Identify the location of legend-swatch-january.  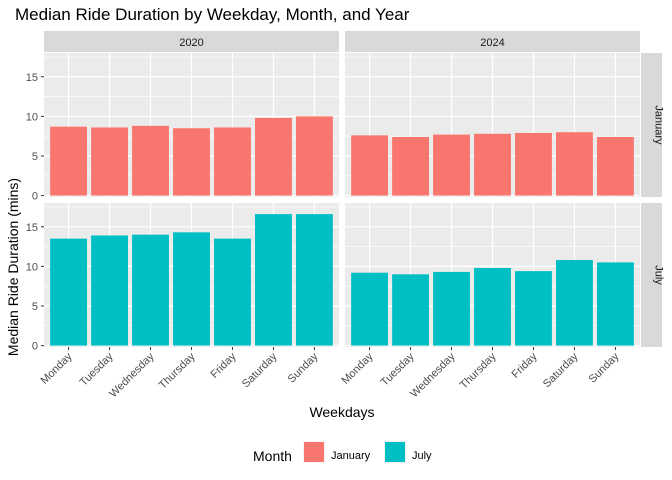
(314, 452).